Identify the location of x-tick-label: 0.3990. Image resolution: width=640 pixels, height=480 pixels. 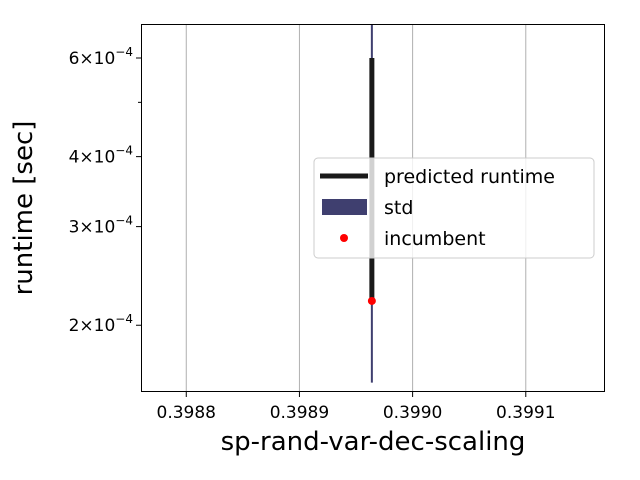
(412, 413).